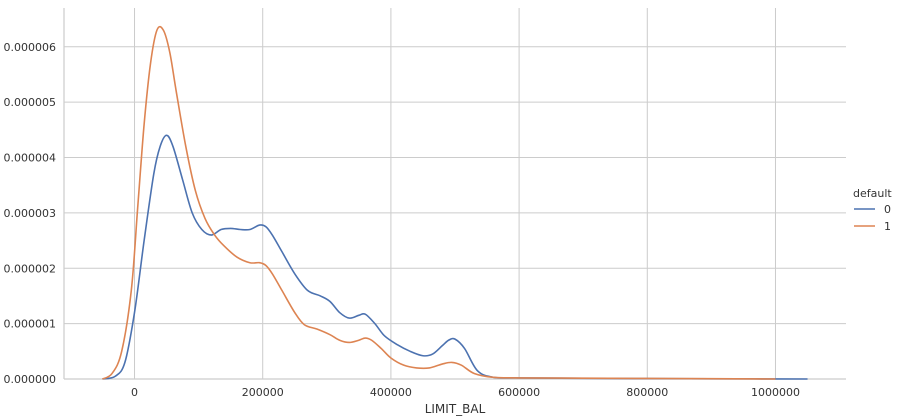  I want to click on legend-label-0: 0, so click(887, 209).